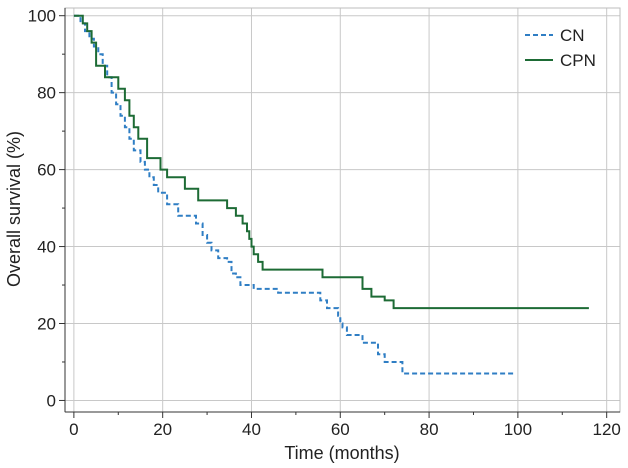 The image size is (628, 468). I want to click on x-tick-label: 60, so click(340, 429).